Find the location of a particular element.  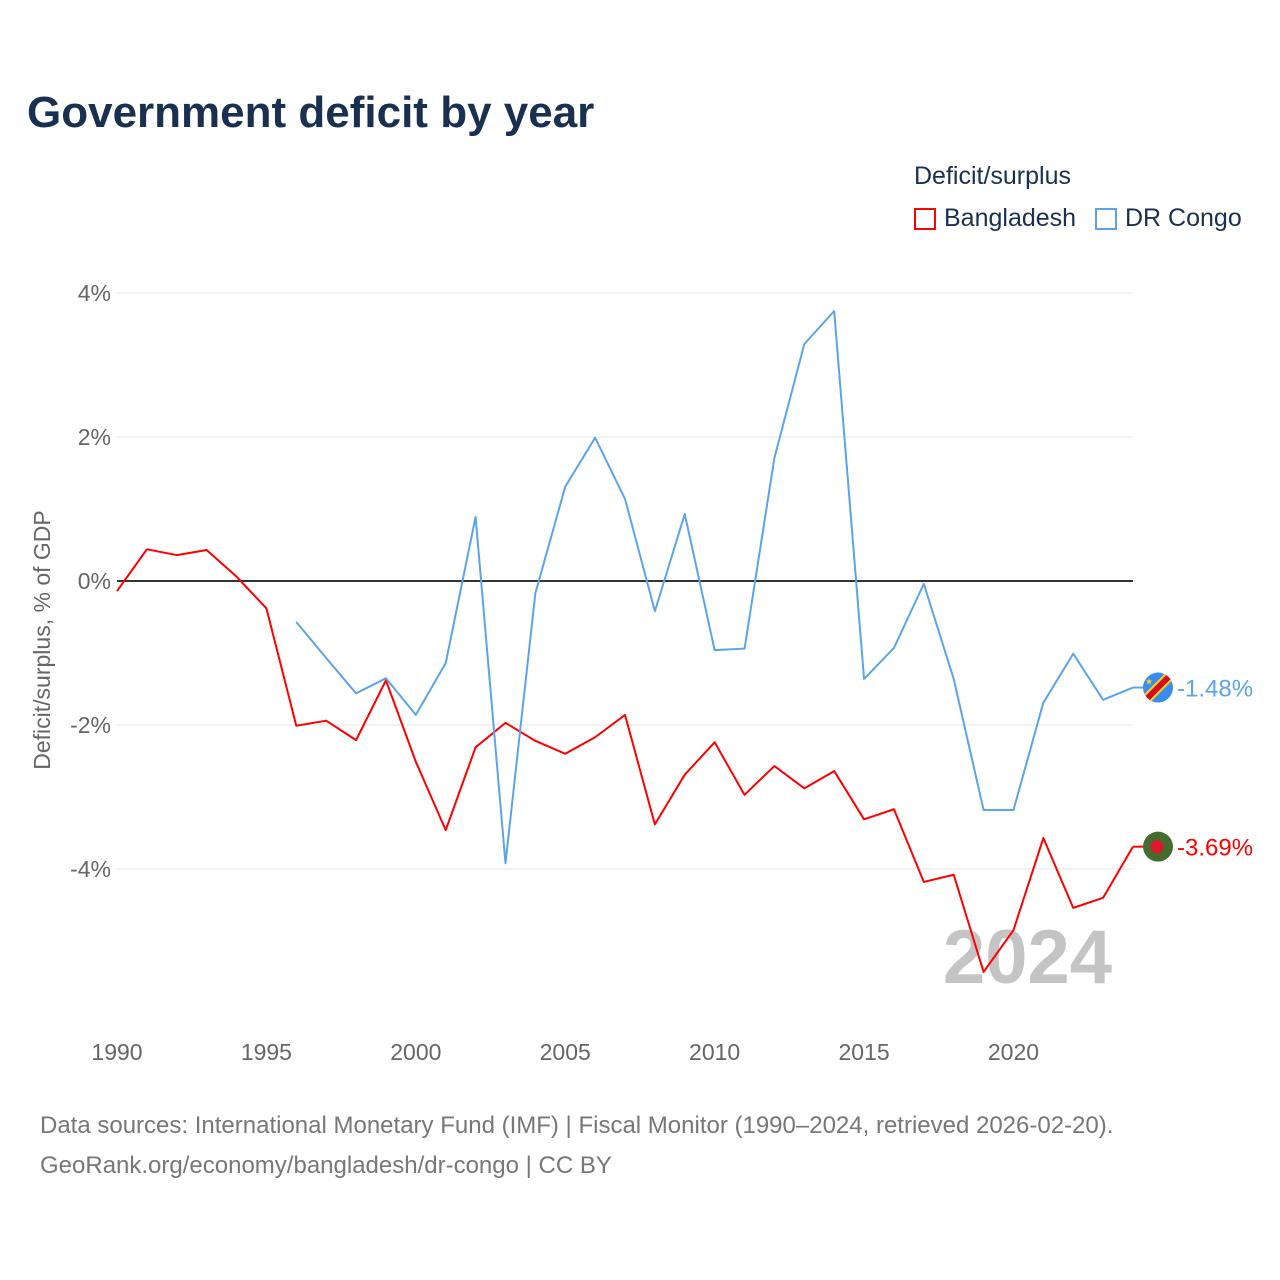

year-watermark: 2024 is located at coordinates (1027, 957).